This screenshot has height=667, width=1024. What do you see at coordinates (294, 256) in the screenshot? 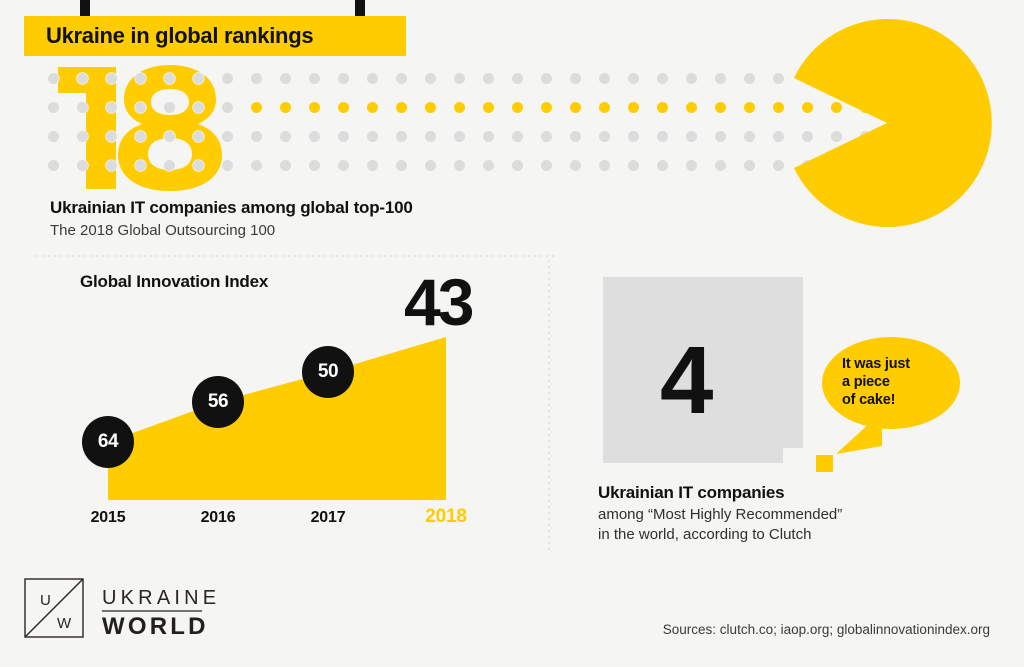
I see `horizontal-divider` at bounding box center [294, 256].